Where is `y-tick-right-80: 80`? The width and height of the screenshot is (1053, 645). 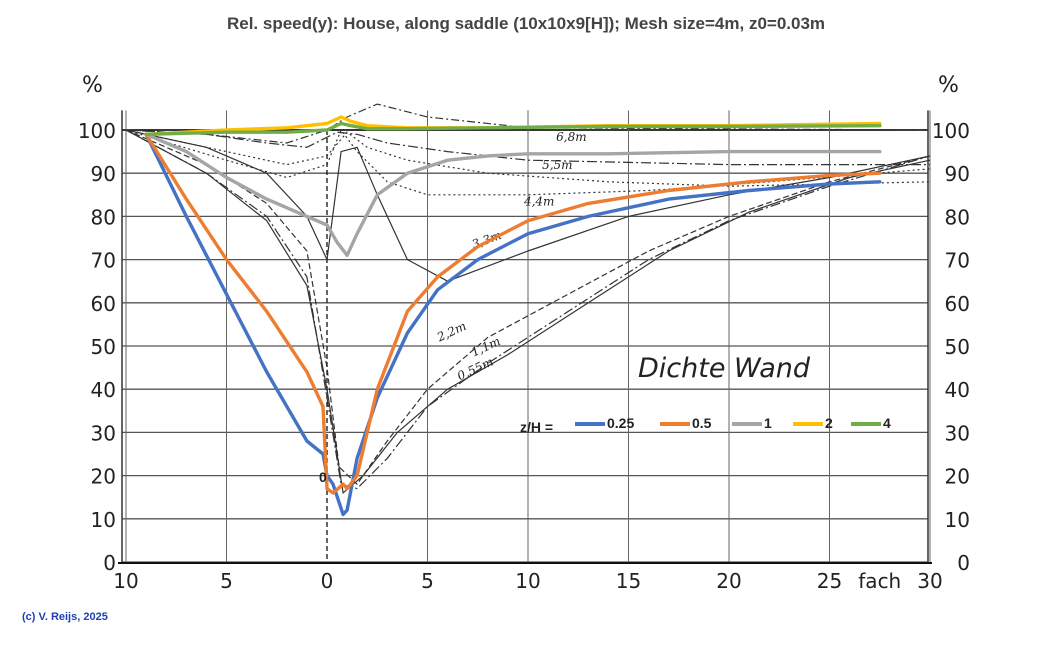
y-tick-right-80: 80 is located at coordinates (957, 217).